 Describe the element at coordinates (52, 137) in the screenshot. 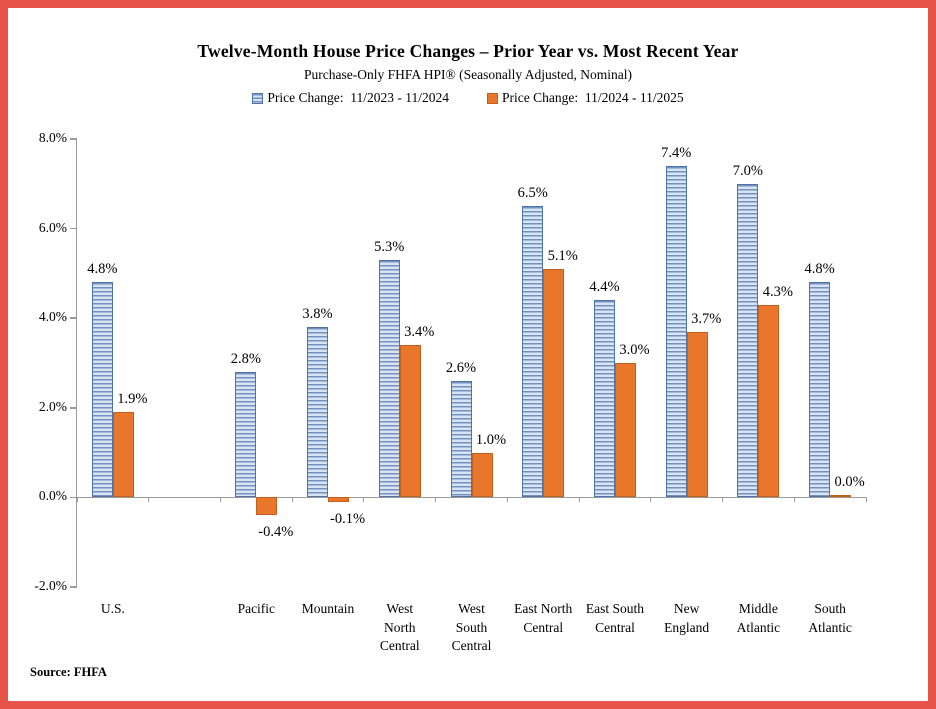

I see `y-axis-tick-label: 8.0%` at that location.